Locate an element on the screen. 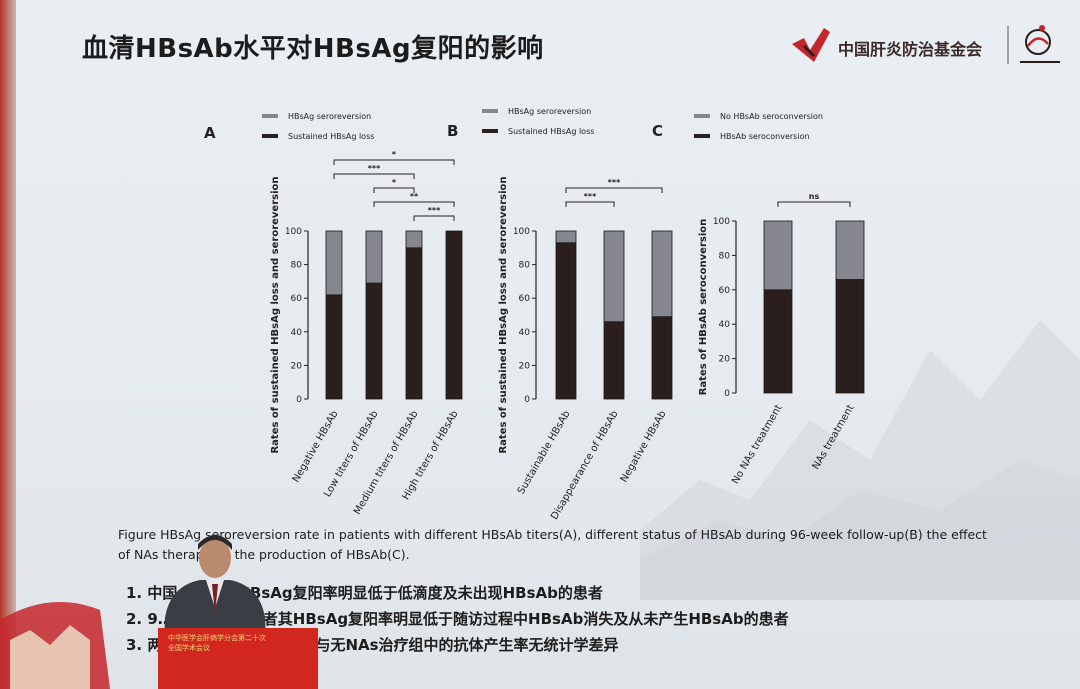  screen-edge is located at coordinates (8, 344).